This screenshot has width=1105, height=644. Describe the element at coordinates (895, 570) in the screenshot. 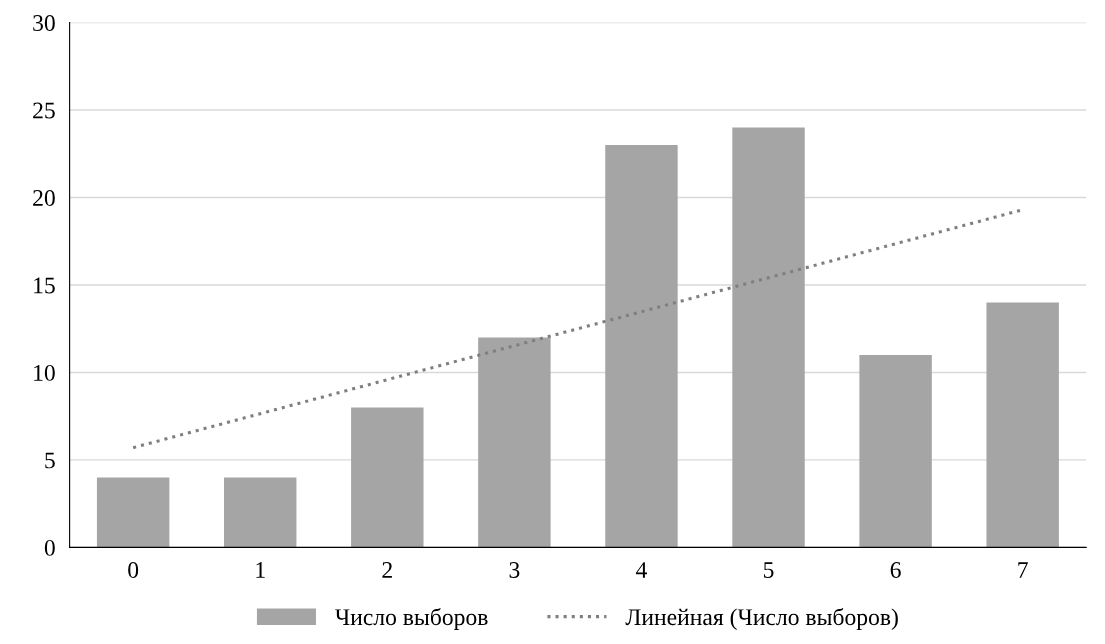

I see `x-tick-label: 6` at that location.